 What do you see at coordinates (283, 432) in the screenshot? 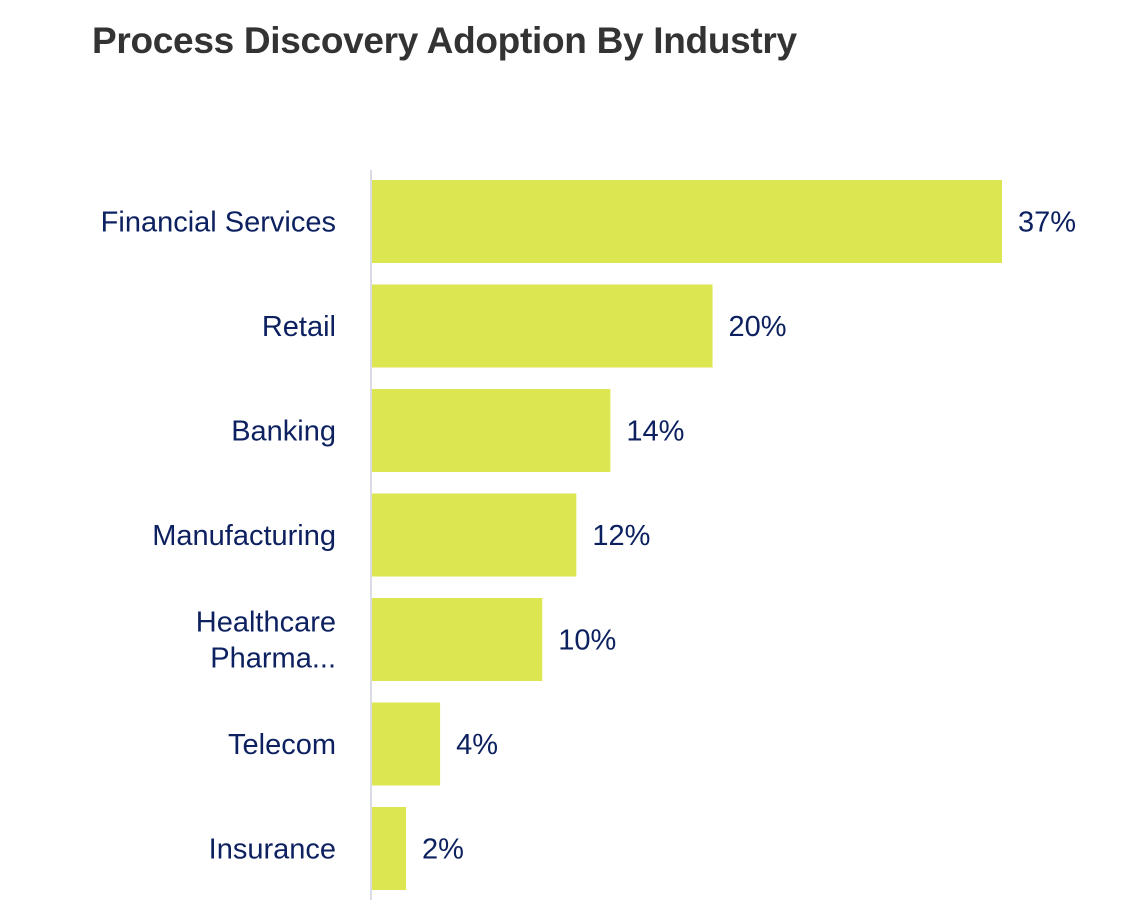
I see `category-label: Banking` at bounding box center [283, 432].